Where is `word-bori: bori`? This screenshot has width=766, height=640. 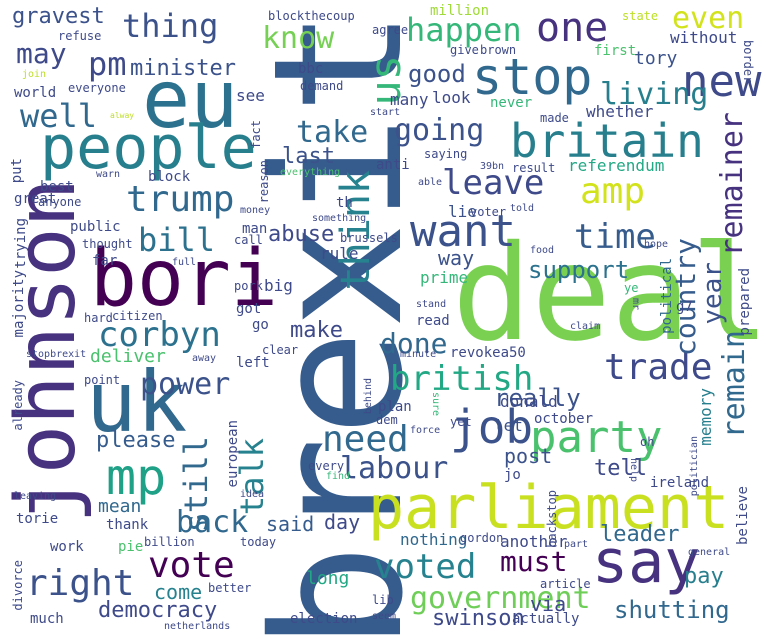 word-bori: bori is located at coordinates (184, 279).